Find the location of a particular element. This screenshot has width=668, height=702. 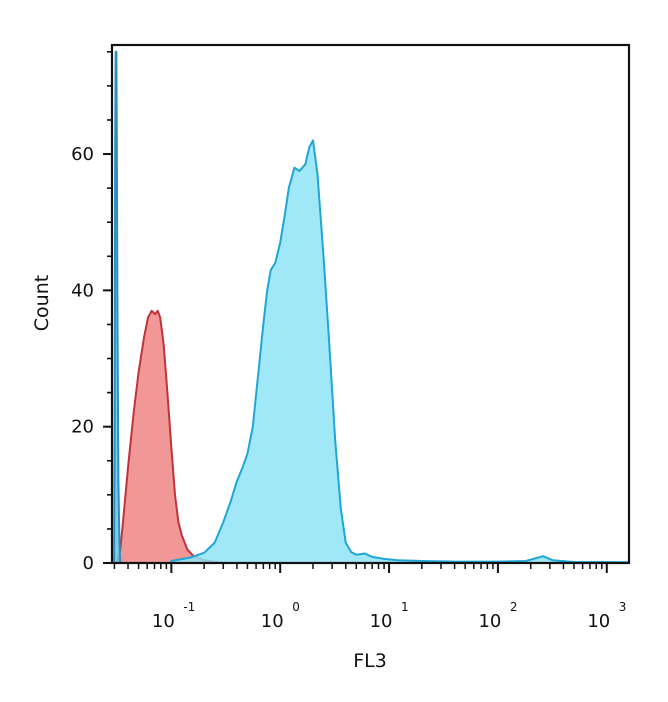

x-tick-exponent: 3 is located at coordinates (623, 607).